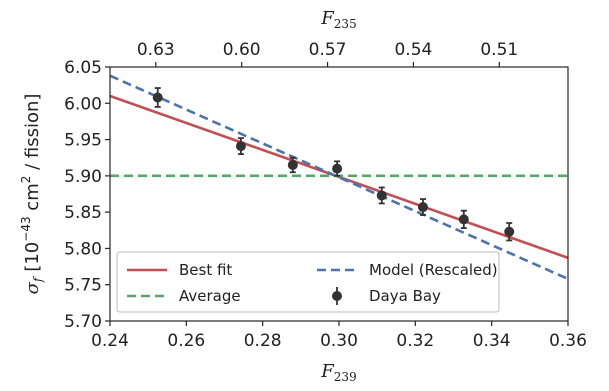 Image resolution: width=609 pixels, height=391 pixels. What do you see at coordinates (186, 341) in the screenshot?
I see `x-tick-label-1: 0.26` at bounding box center [186, 341].